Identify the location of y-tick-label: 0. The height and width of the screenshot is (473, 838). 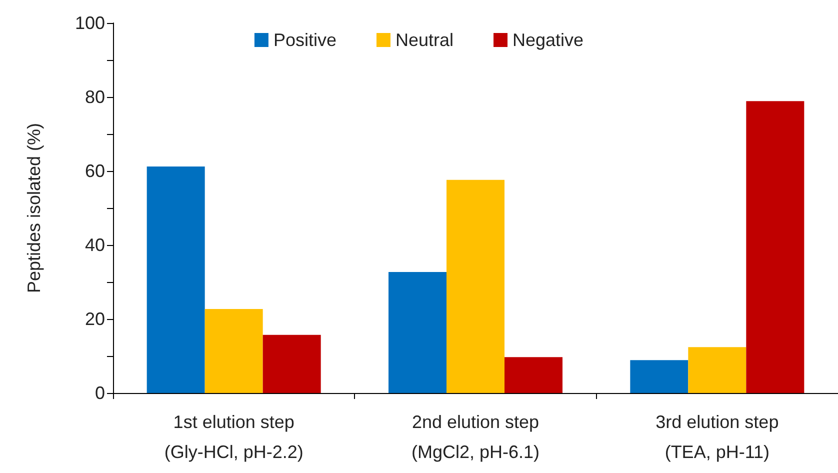
(99, 393).